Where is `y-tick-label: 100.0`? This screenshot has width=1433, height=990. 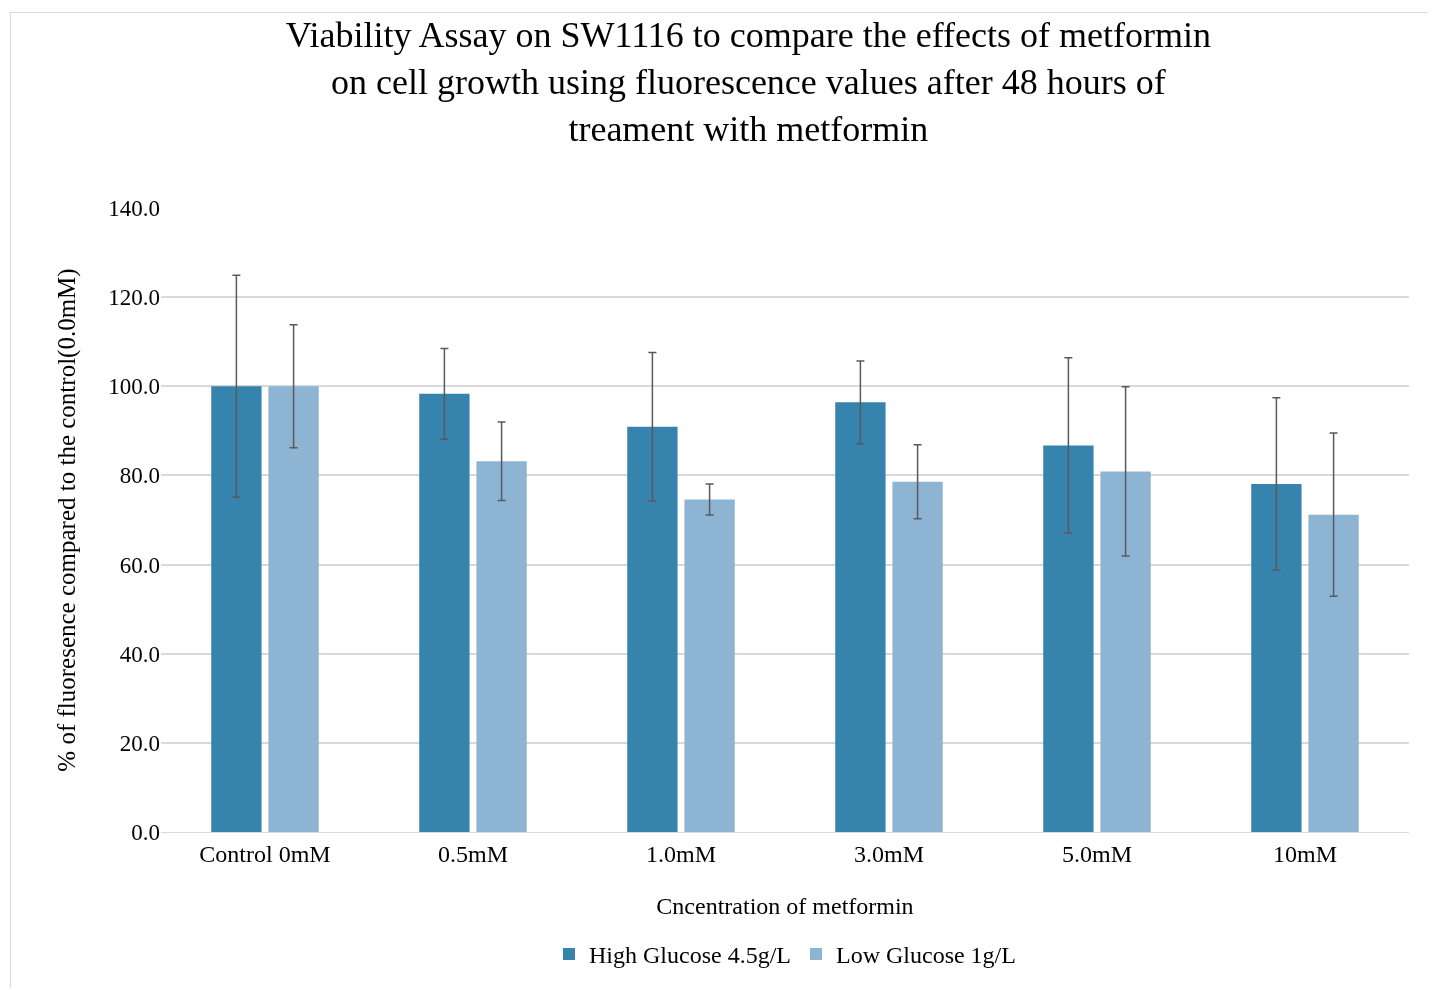
y-tick-label: 100.0 is located at coordinates (134, 387).